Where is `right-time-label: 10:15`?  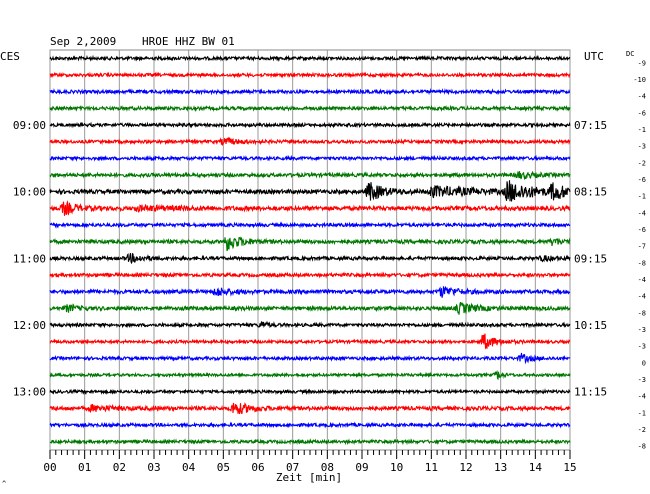
right-time-label: 10:15 is located at coordinates (590, 325).